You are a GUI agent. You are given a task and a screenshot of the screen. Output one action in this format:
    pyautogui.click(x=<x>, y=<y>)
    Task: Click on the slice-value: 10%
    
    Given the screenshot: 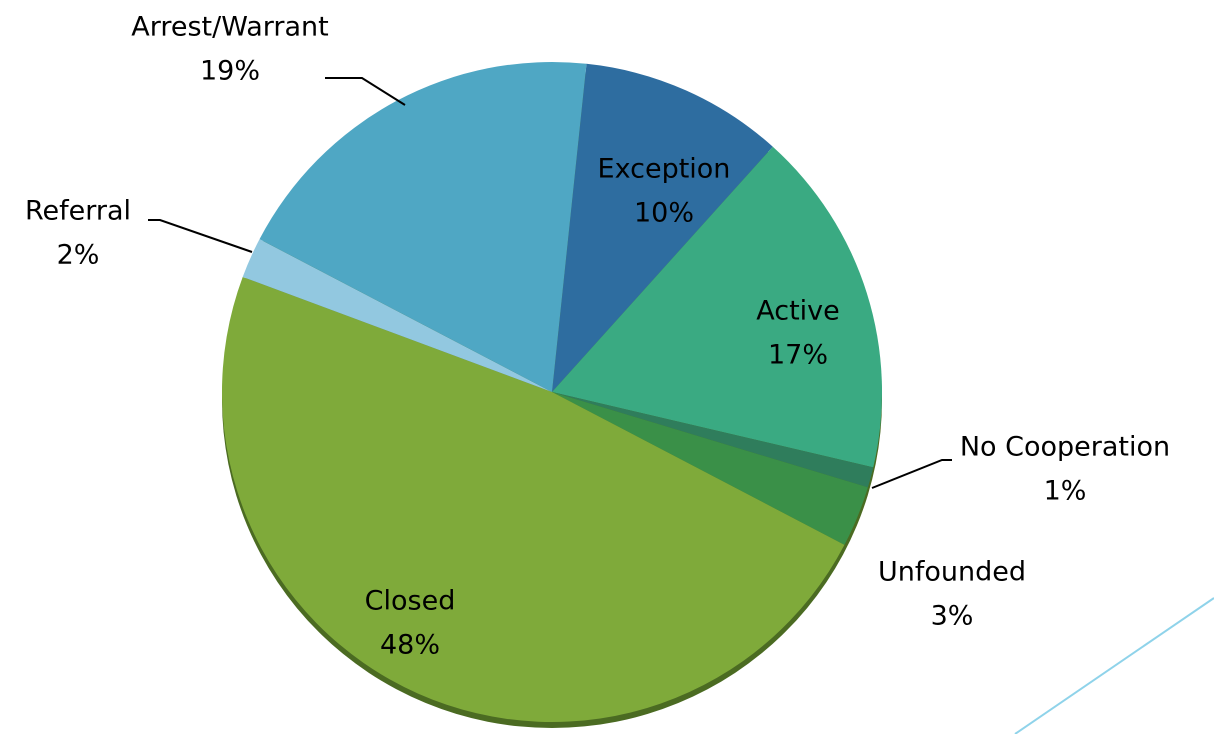 What is the action you would take?
    pyautogui.click(x=664, y=213)
    